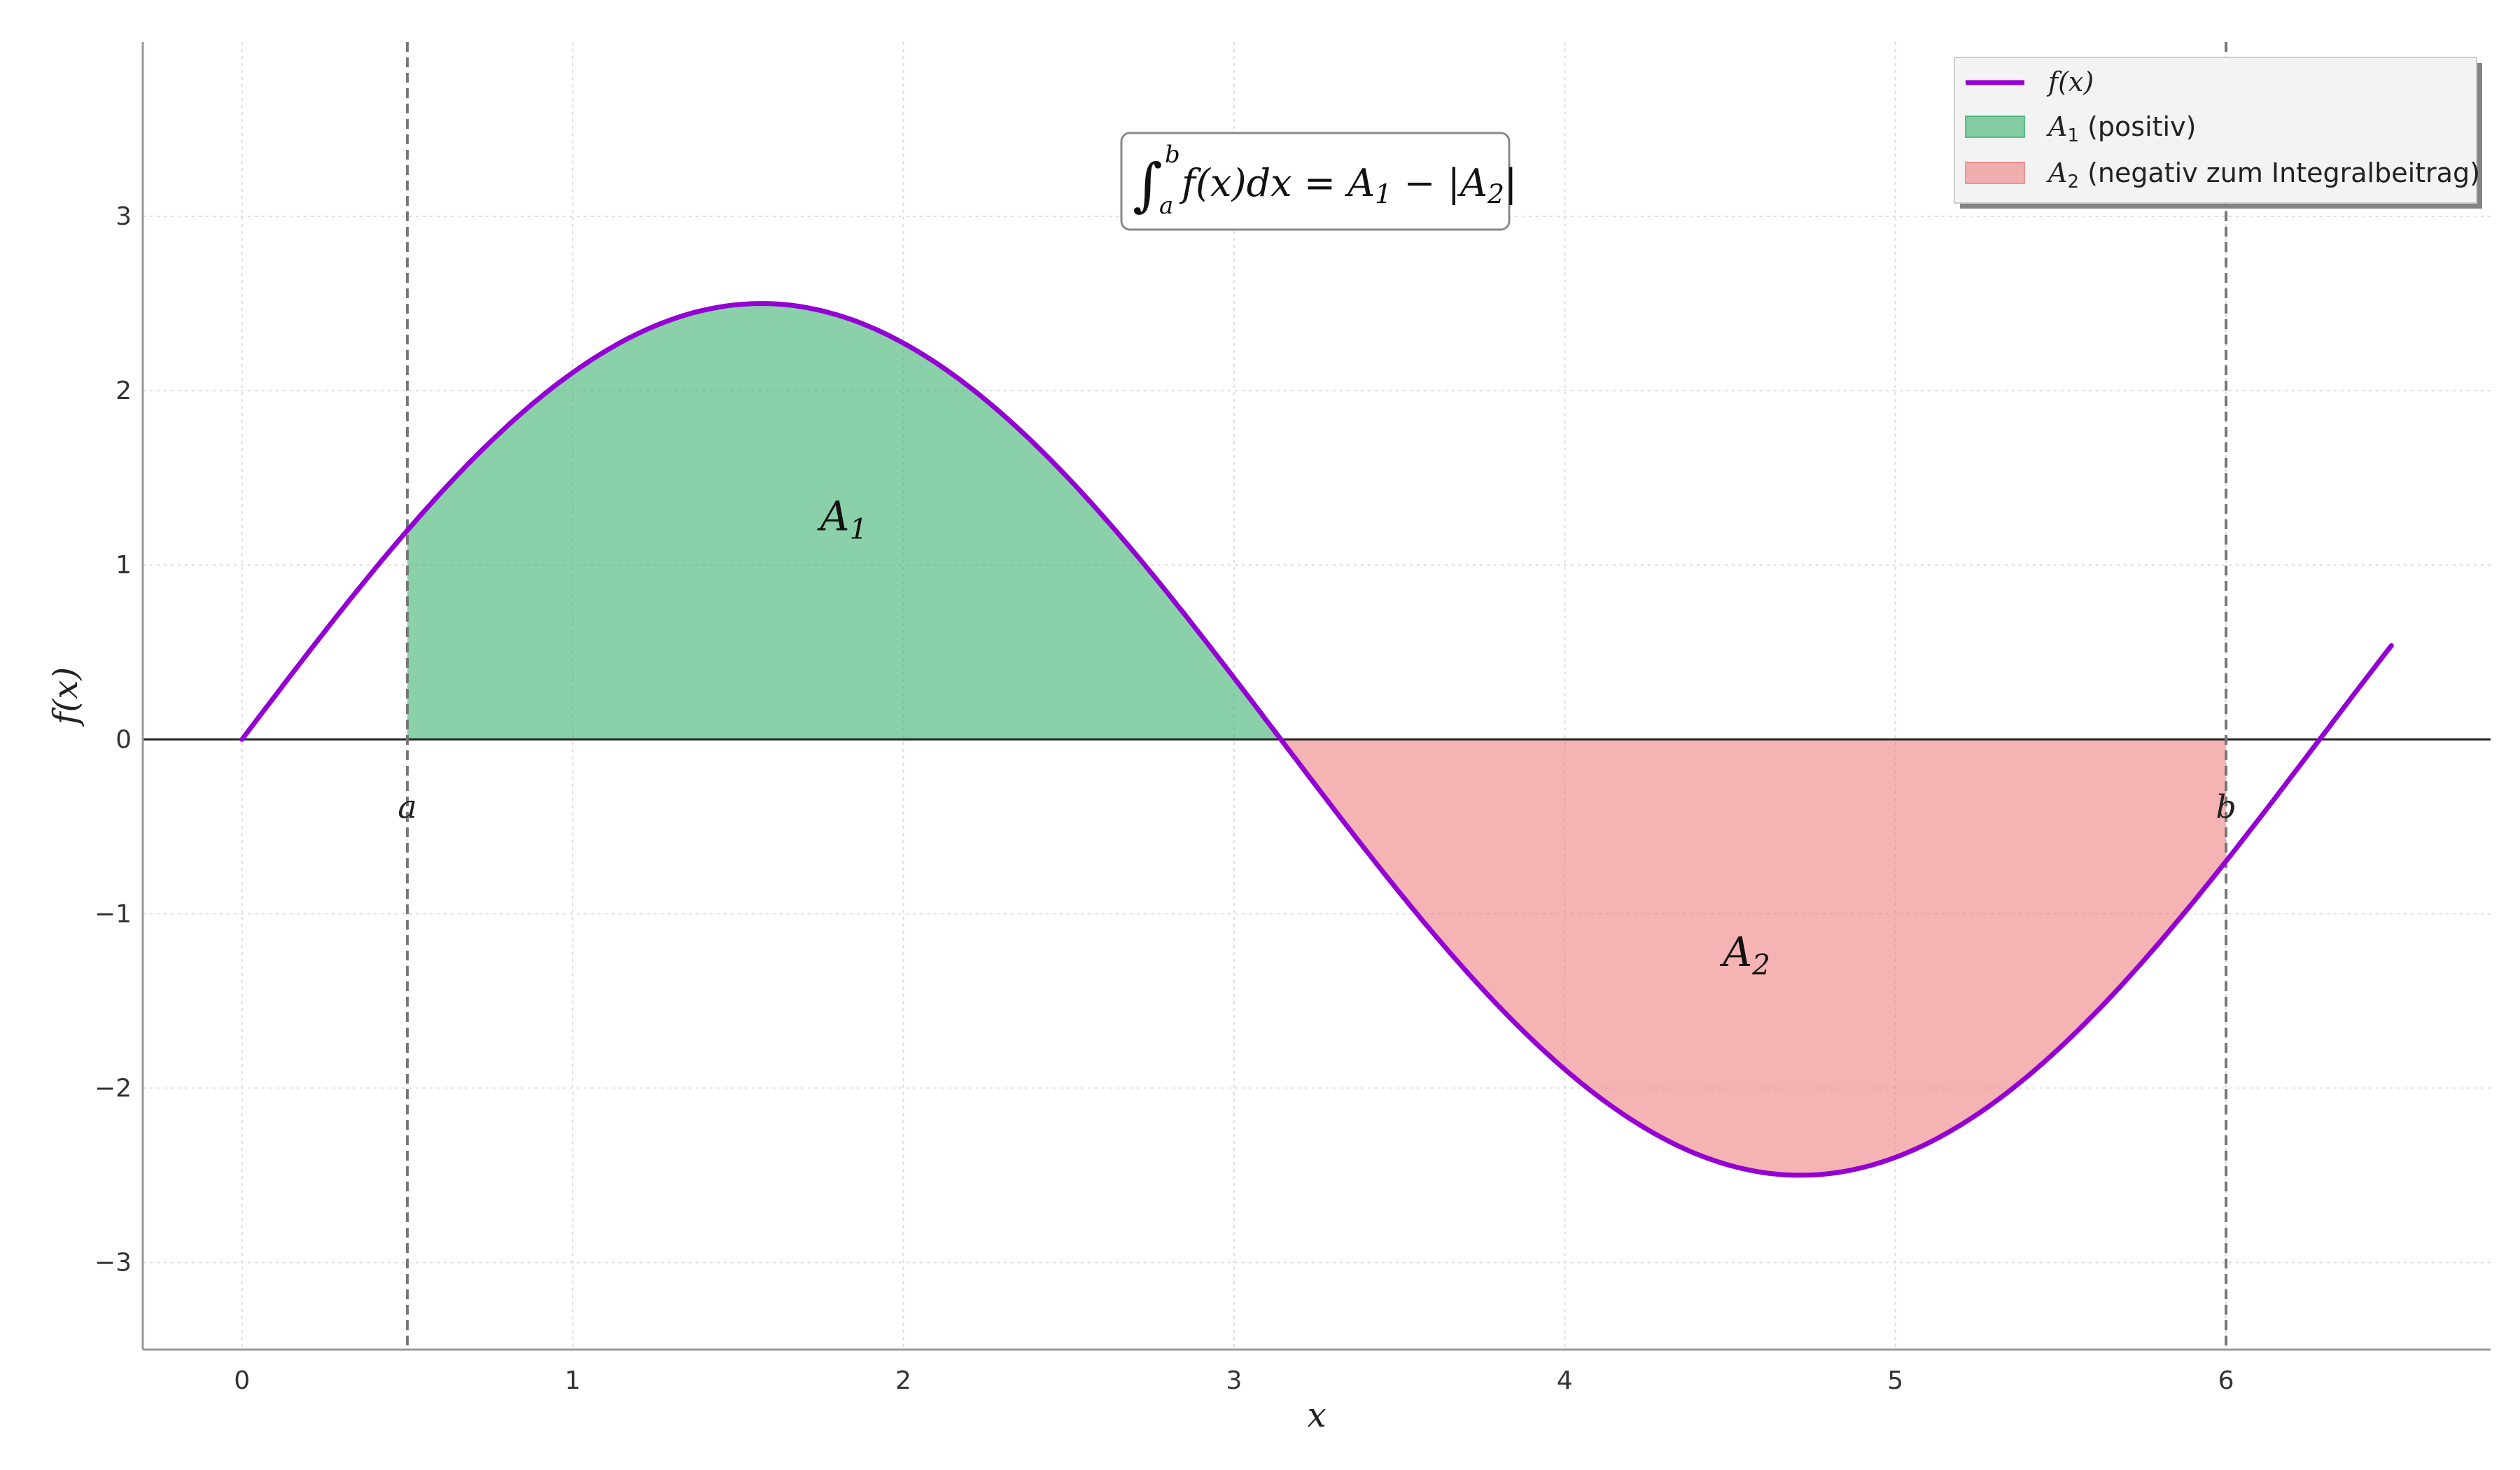 This screenshot has width=2520, height=1470. Describe the element at coordinates (2121, 128) in the screenshot. I see `legend-label-a1: A1 (positiv)` at that location.